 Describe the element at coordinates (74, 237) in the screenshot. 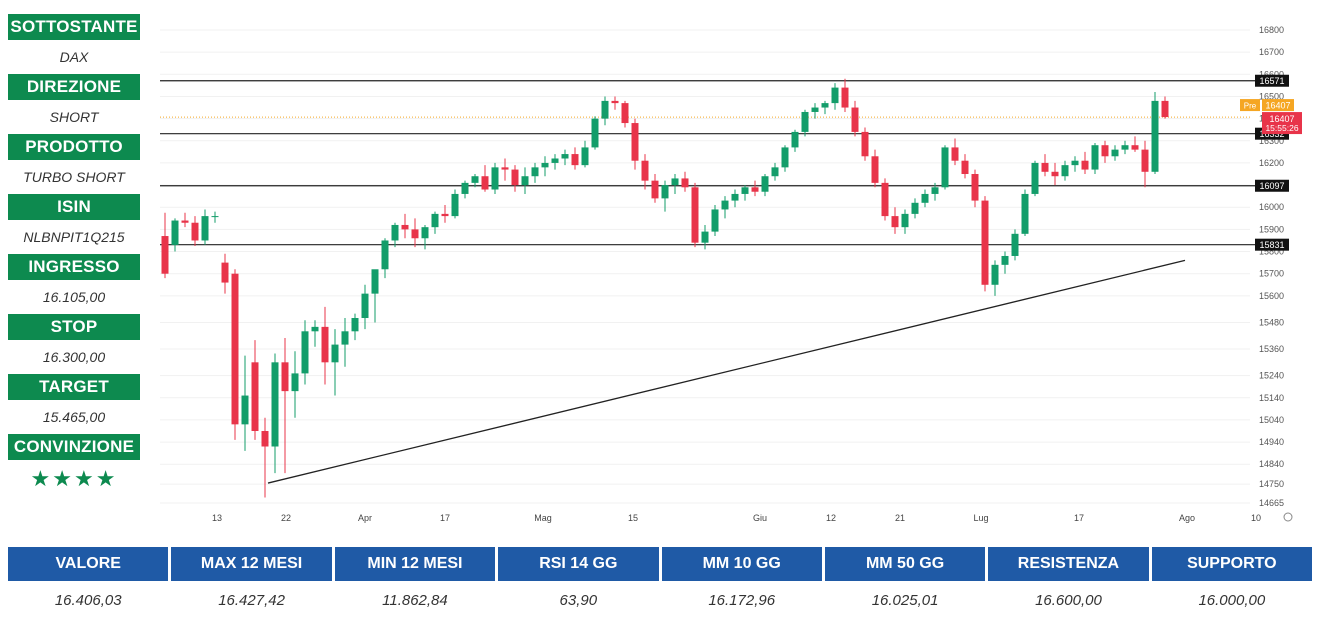

I see `sidebar-value: NLBNPIT1Q215` at that location.